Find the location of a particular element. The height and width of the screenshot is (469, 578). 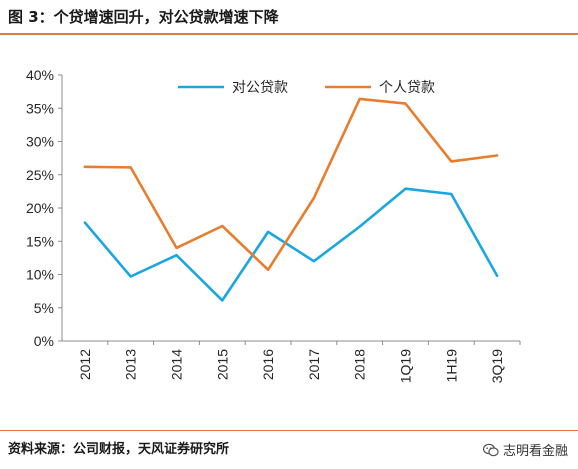

chart-legend: 对公贷款 个人贷款 is located at coordinates (306, 88).